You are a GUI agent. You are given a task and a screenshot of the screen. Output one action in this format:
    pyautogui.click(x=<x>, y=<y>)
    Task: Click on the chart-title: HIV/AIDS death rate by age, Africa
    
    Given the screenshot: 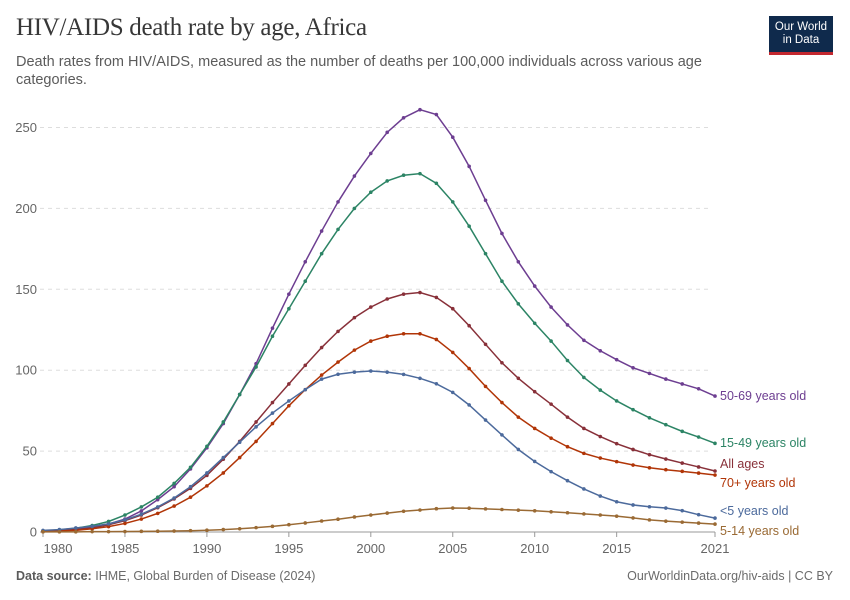 What is the action you would take?
    pyautogui.click(x=191, y=27)
    